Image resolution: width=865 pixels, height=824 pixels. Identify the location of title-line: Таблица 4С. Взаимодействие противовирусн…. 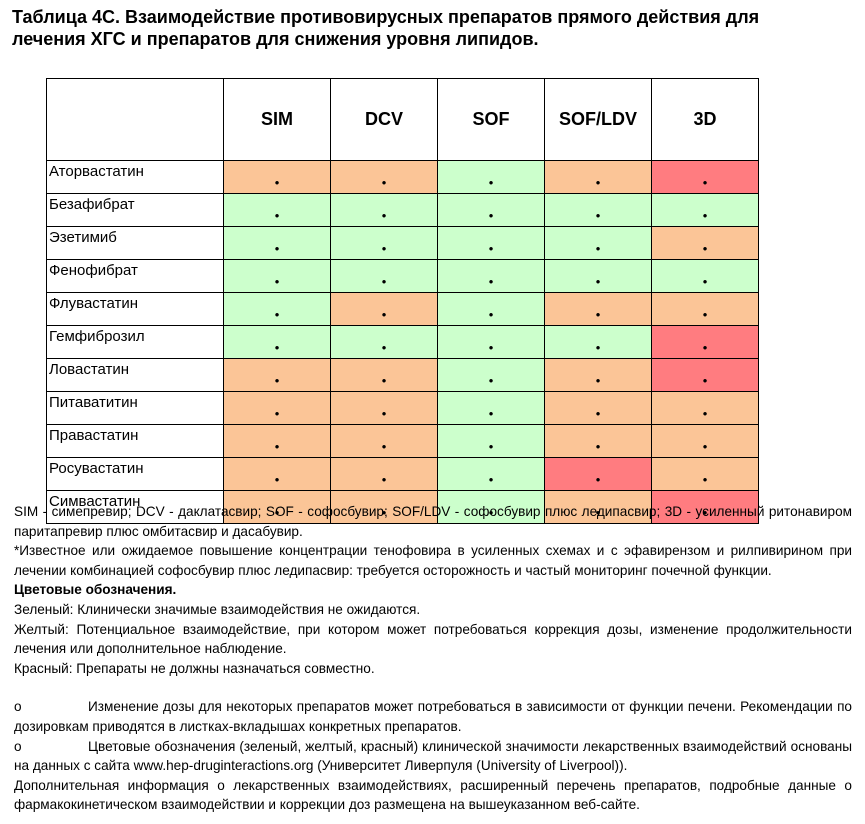
(386, 17).